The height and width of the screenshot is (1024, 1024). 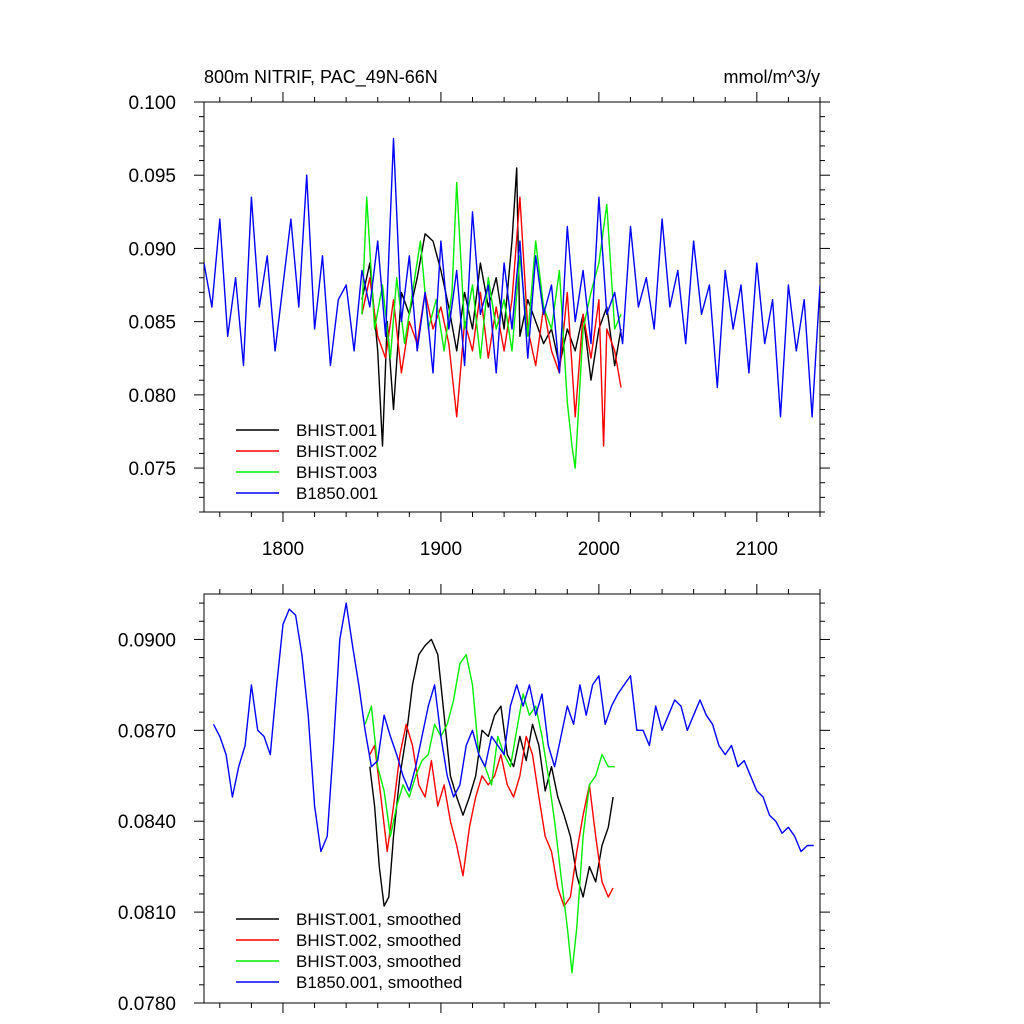 What do you see at coordinates (337, 493) in the screenshot?
I see `legend-label: B1850.001` at bounding box center [337, 493].